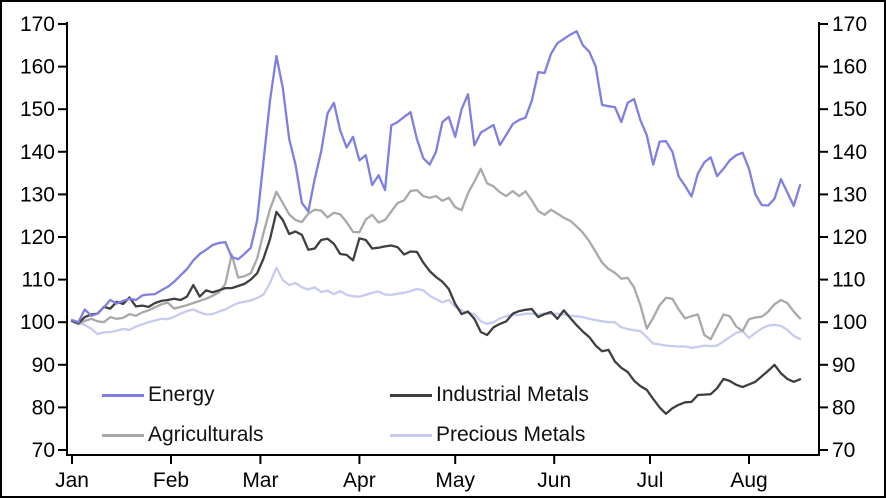 The width and height of the screenshot is (886, 498). What do you see at coordinates (123, 395) in the screenshot?
I see `legend-swatch-energy` at bounding box center [123, 395].